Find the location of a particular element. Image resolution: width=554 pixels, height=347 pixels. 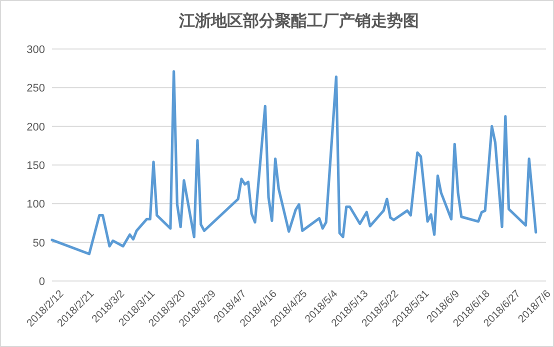

y-tick-label: 250 is located at coordinates (35, 88).